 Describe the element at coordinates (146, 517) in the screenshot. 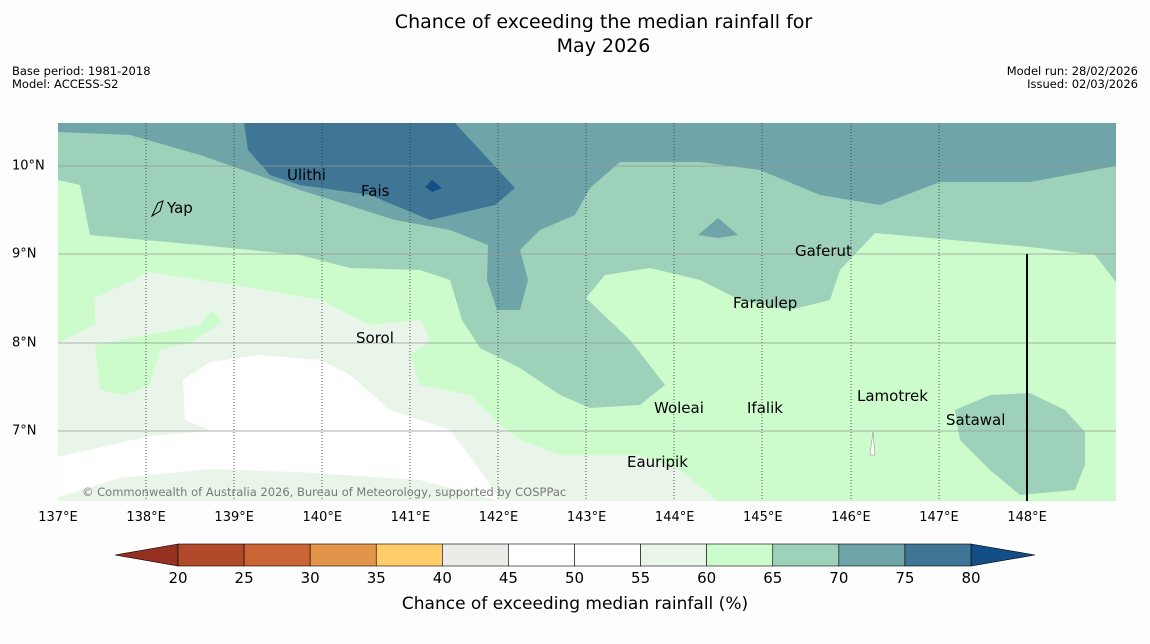

I see `lon-tick-label: 138°E` at that location.